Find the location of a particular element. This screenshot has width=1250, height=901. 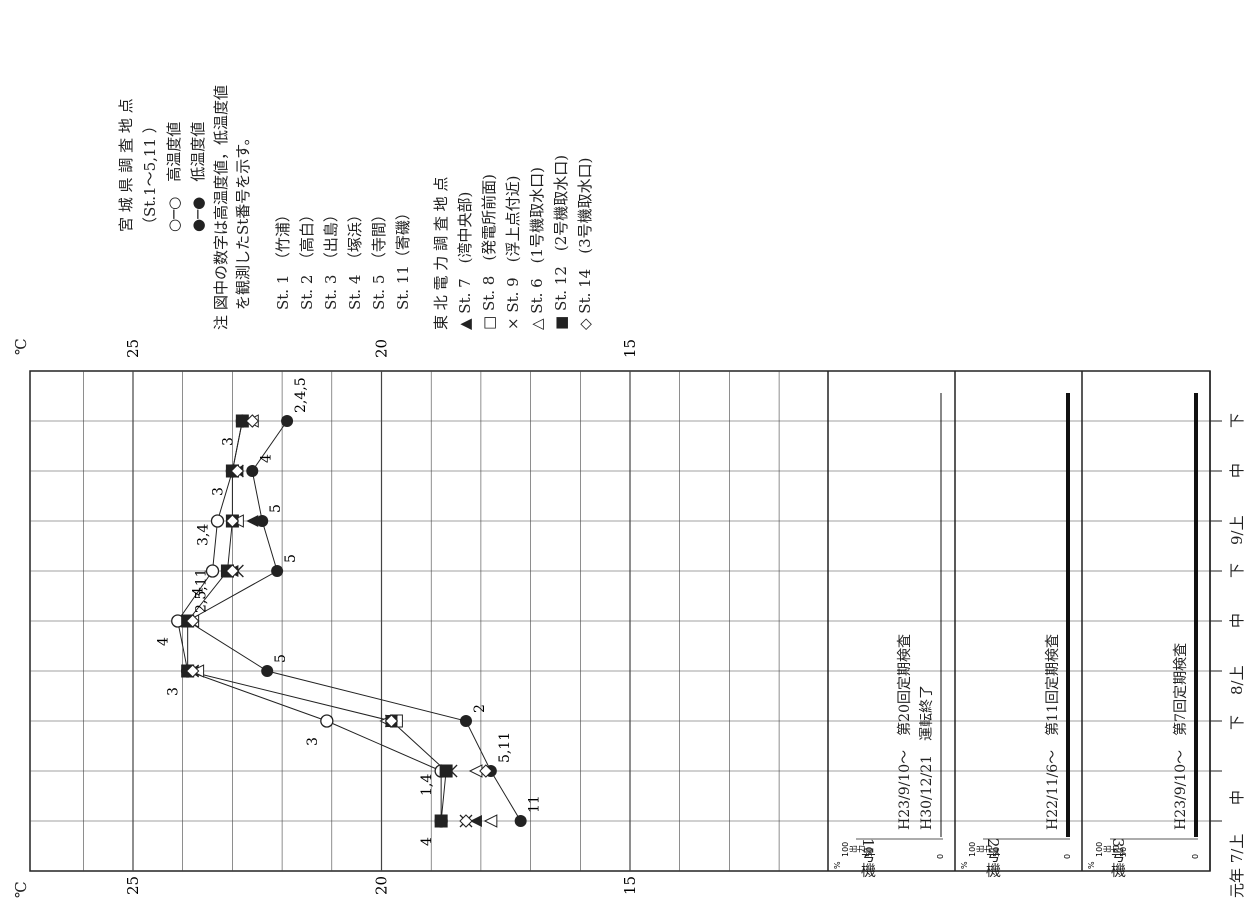

plant-label-3: 3号機 is located at coordinates (1118, 858).